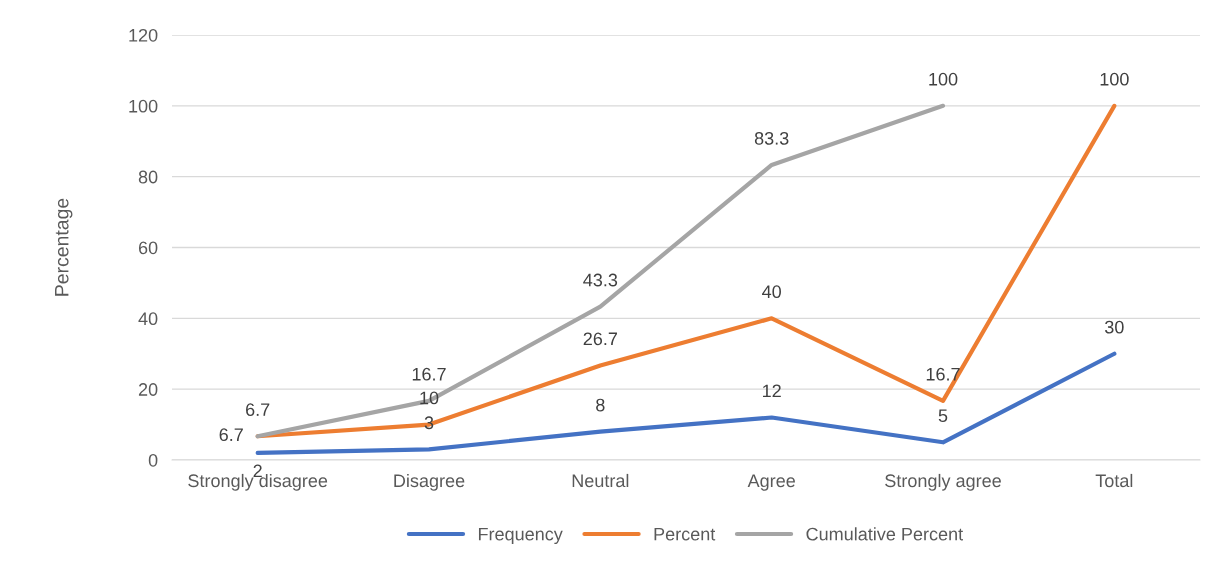 The width and height of the screenshot is (1228, 580). Describe the element at coordinates (772, 391) in the screenshot. I see `data-label: 12` at that location.